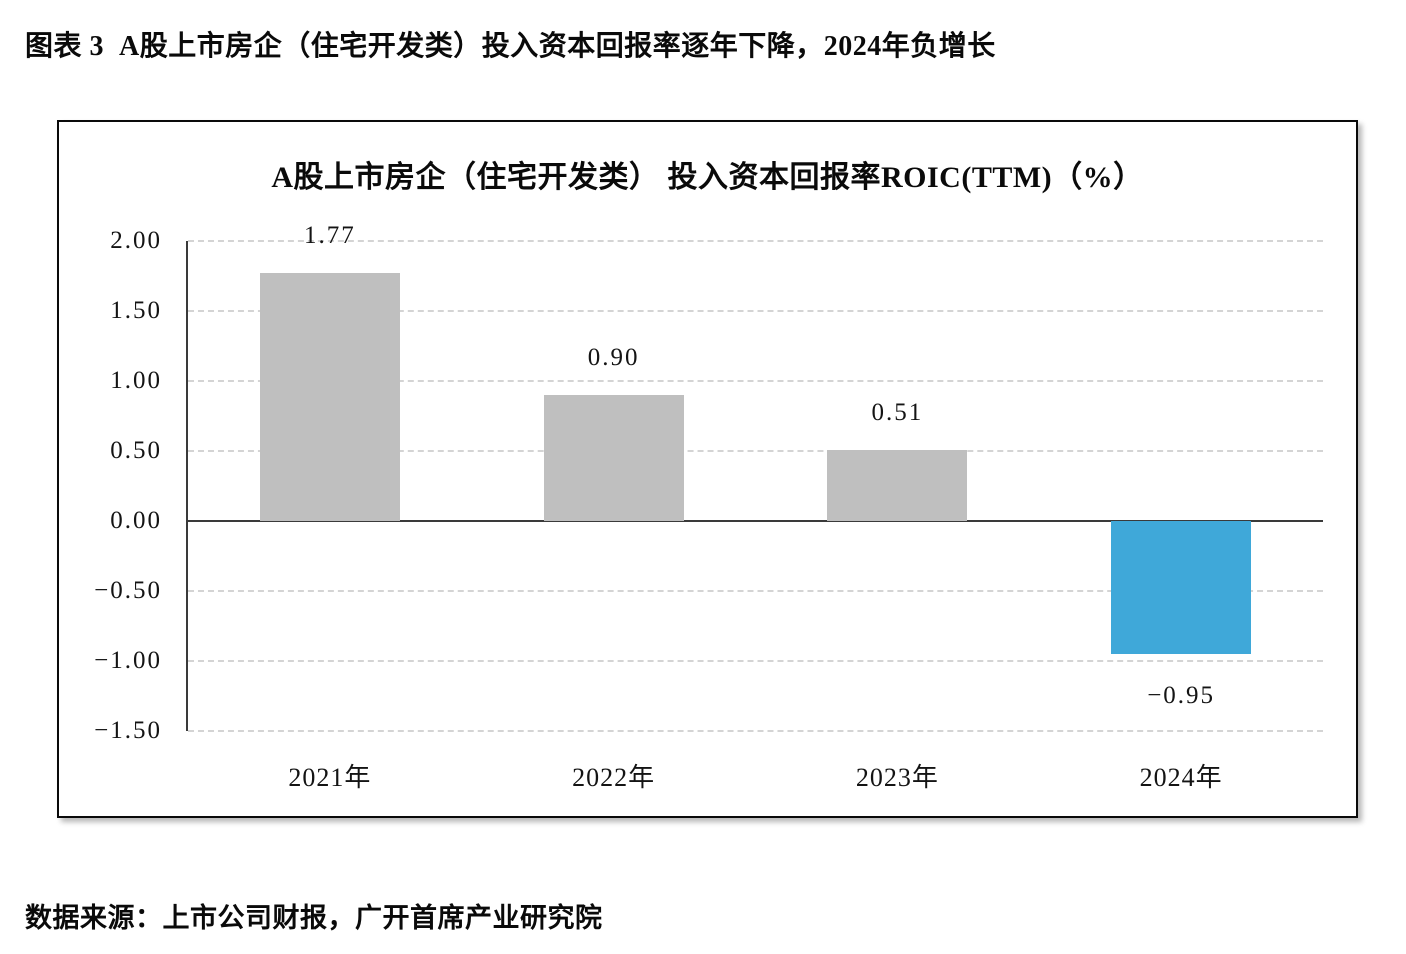 The image size is (1406, 954). Describe the element at coordinates (128, 730) in the screenshot. I see `y-tick-label: −1.50` at that location.